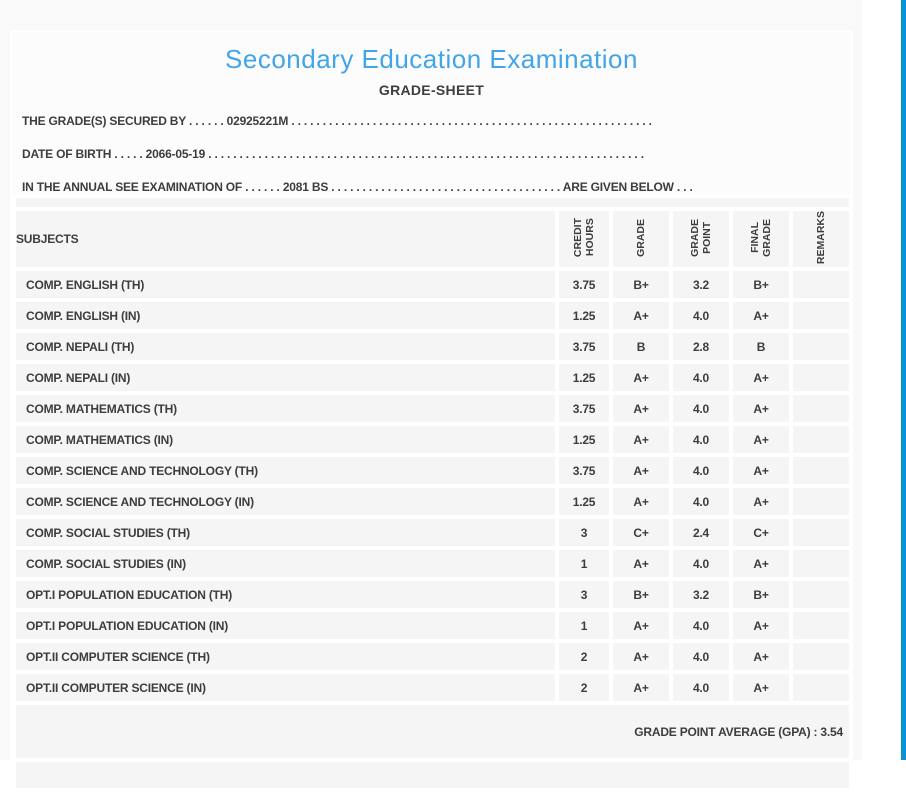 Image resolution: width=906 pixels, height=792 pixels. What do you see at coordinates (432, 239) in the screenshot?
I see `table-header-row: SUBJECTS CREDIT HOURS GRADE GRADE POINT` at bounding box center [432, 239].